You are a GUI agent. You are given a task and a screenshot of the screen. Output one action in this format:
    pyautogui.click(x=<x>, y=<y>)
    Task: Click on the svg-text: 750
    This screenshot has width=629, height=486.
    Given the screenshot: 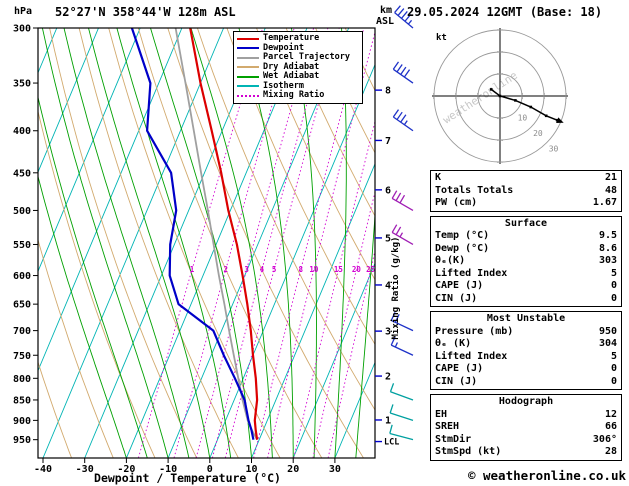 What is the action you would take?
    pyautogui.click(x=22, y=356)
    